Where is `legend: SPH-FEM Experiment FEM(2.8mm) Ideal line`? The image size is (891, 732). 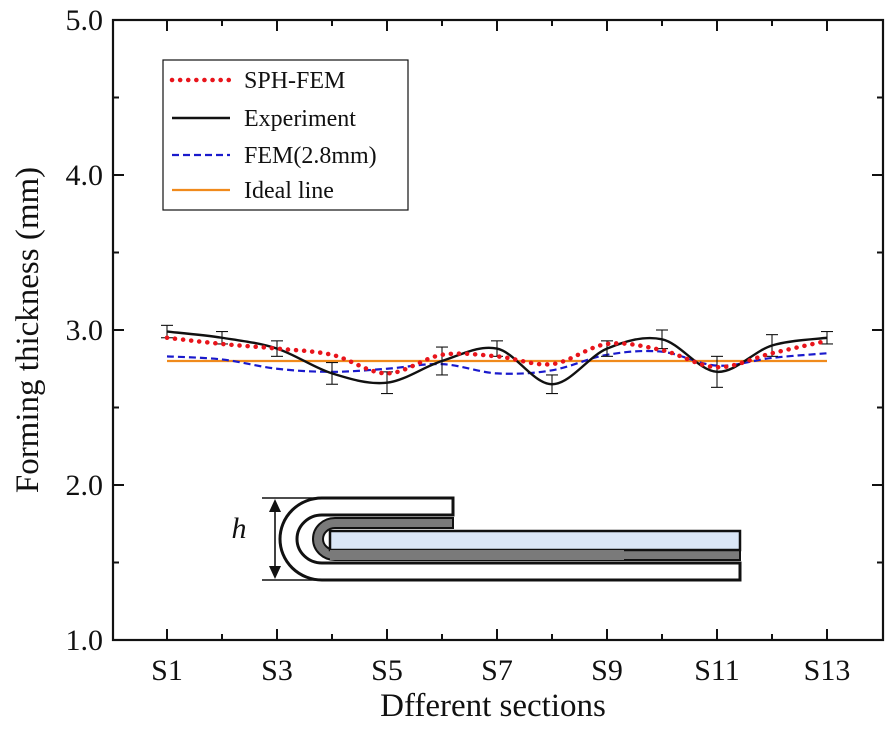 legend: SPH-FEM Experiment FEM(2.8mm) Ideal line is located at coordinates (285, 135).